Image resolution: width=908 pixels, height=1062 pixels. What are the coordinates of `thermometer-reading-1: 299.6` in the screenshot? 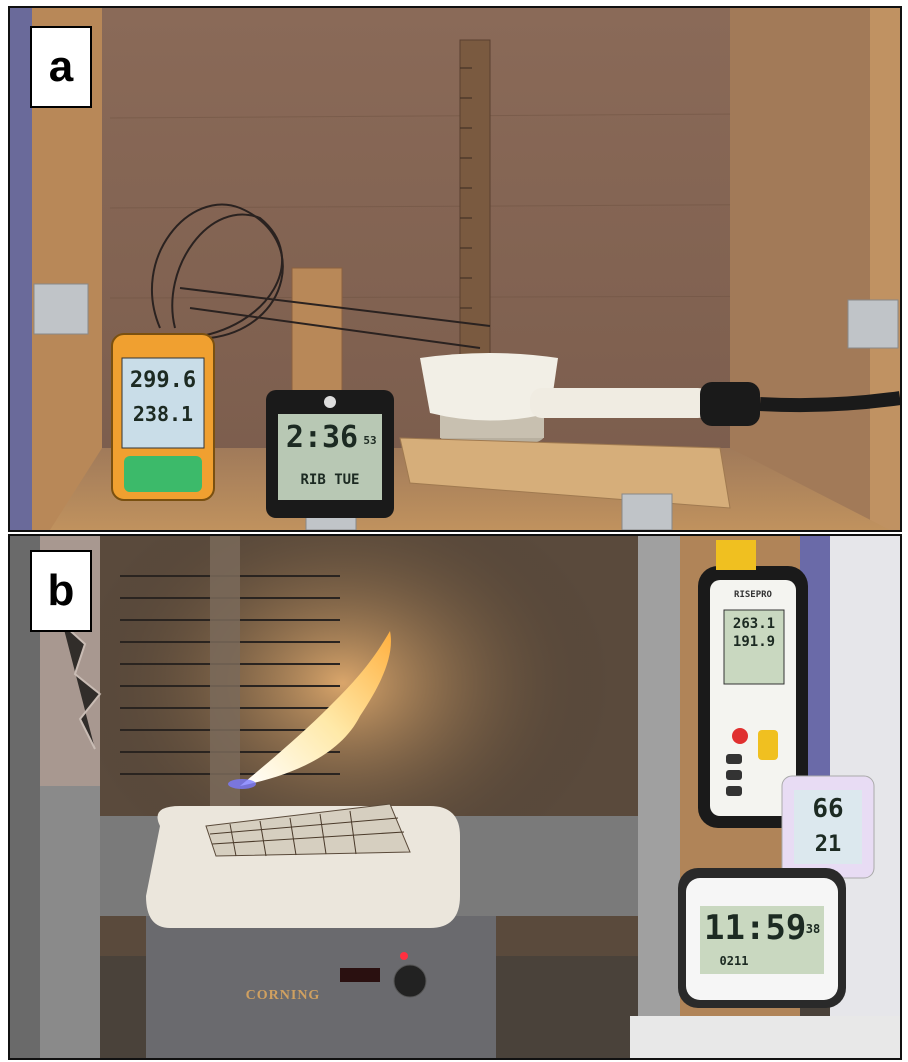 It's located at (163, 380).